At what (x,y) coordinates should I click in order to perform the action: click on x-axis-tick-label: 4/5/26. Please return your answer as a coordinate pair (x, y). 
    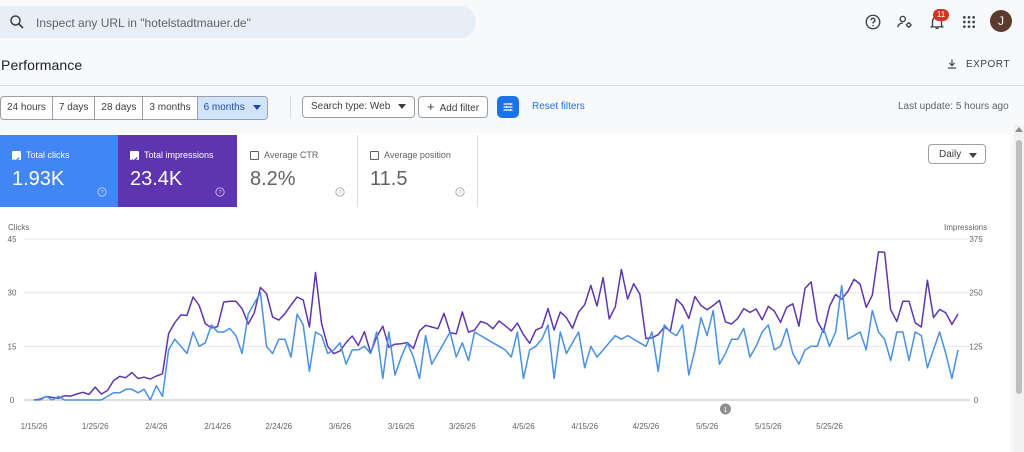
    Looking at the image, I should click on (523, 426).